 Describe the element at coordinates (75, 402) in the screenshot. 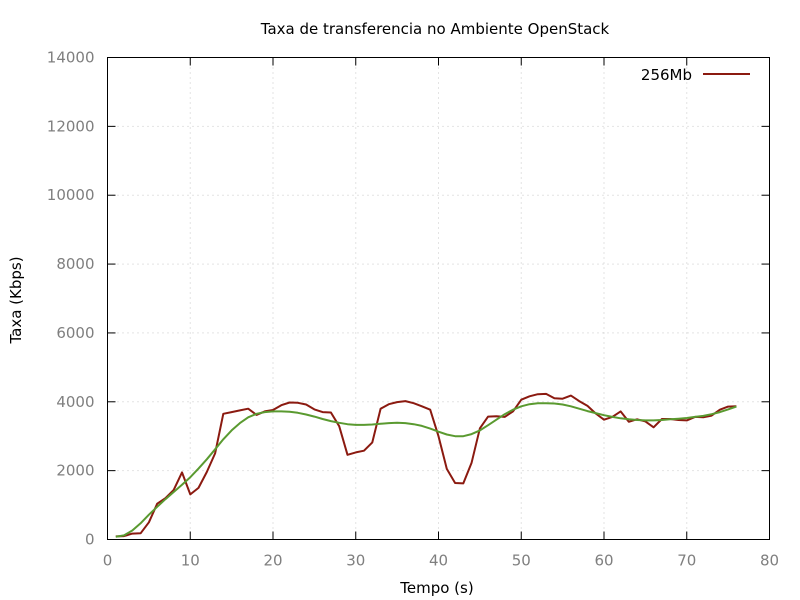

I see `y-tick-label: 4000` at that location.